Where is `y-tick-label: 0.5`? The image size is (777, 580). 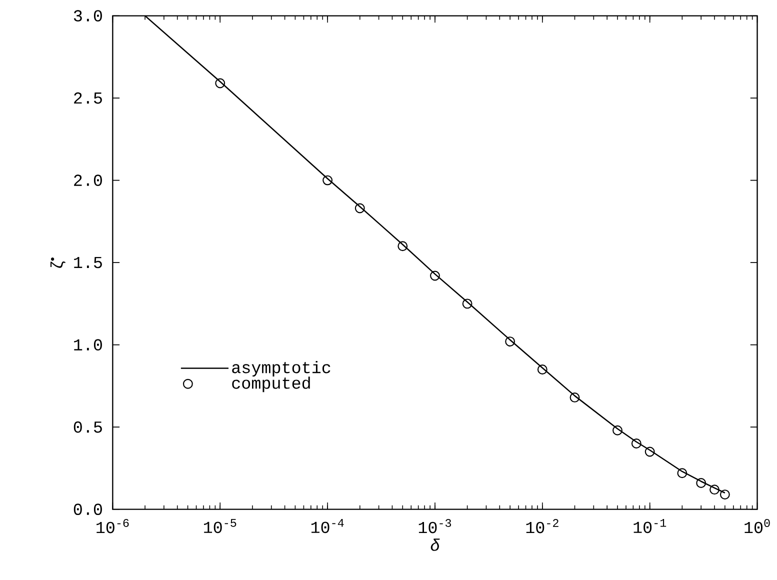 y-tick-label: 0.5 is located at coordinates (88, 427).